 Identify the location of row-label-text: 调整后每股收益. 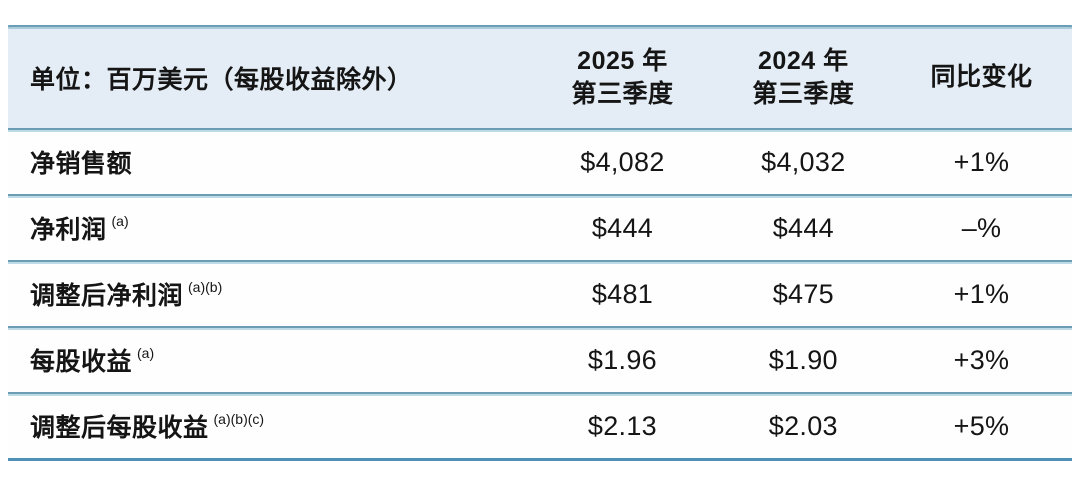
(119, 428).